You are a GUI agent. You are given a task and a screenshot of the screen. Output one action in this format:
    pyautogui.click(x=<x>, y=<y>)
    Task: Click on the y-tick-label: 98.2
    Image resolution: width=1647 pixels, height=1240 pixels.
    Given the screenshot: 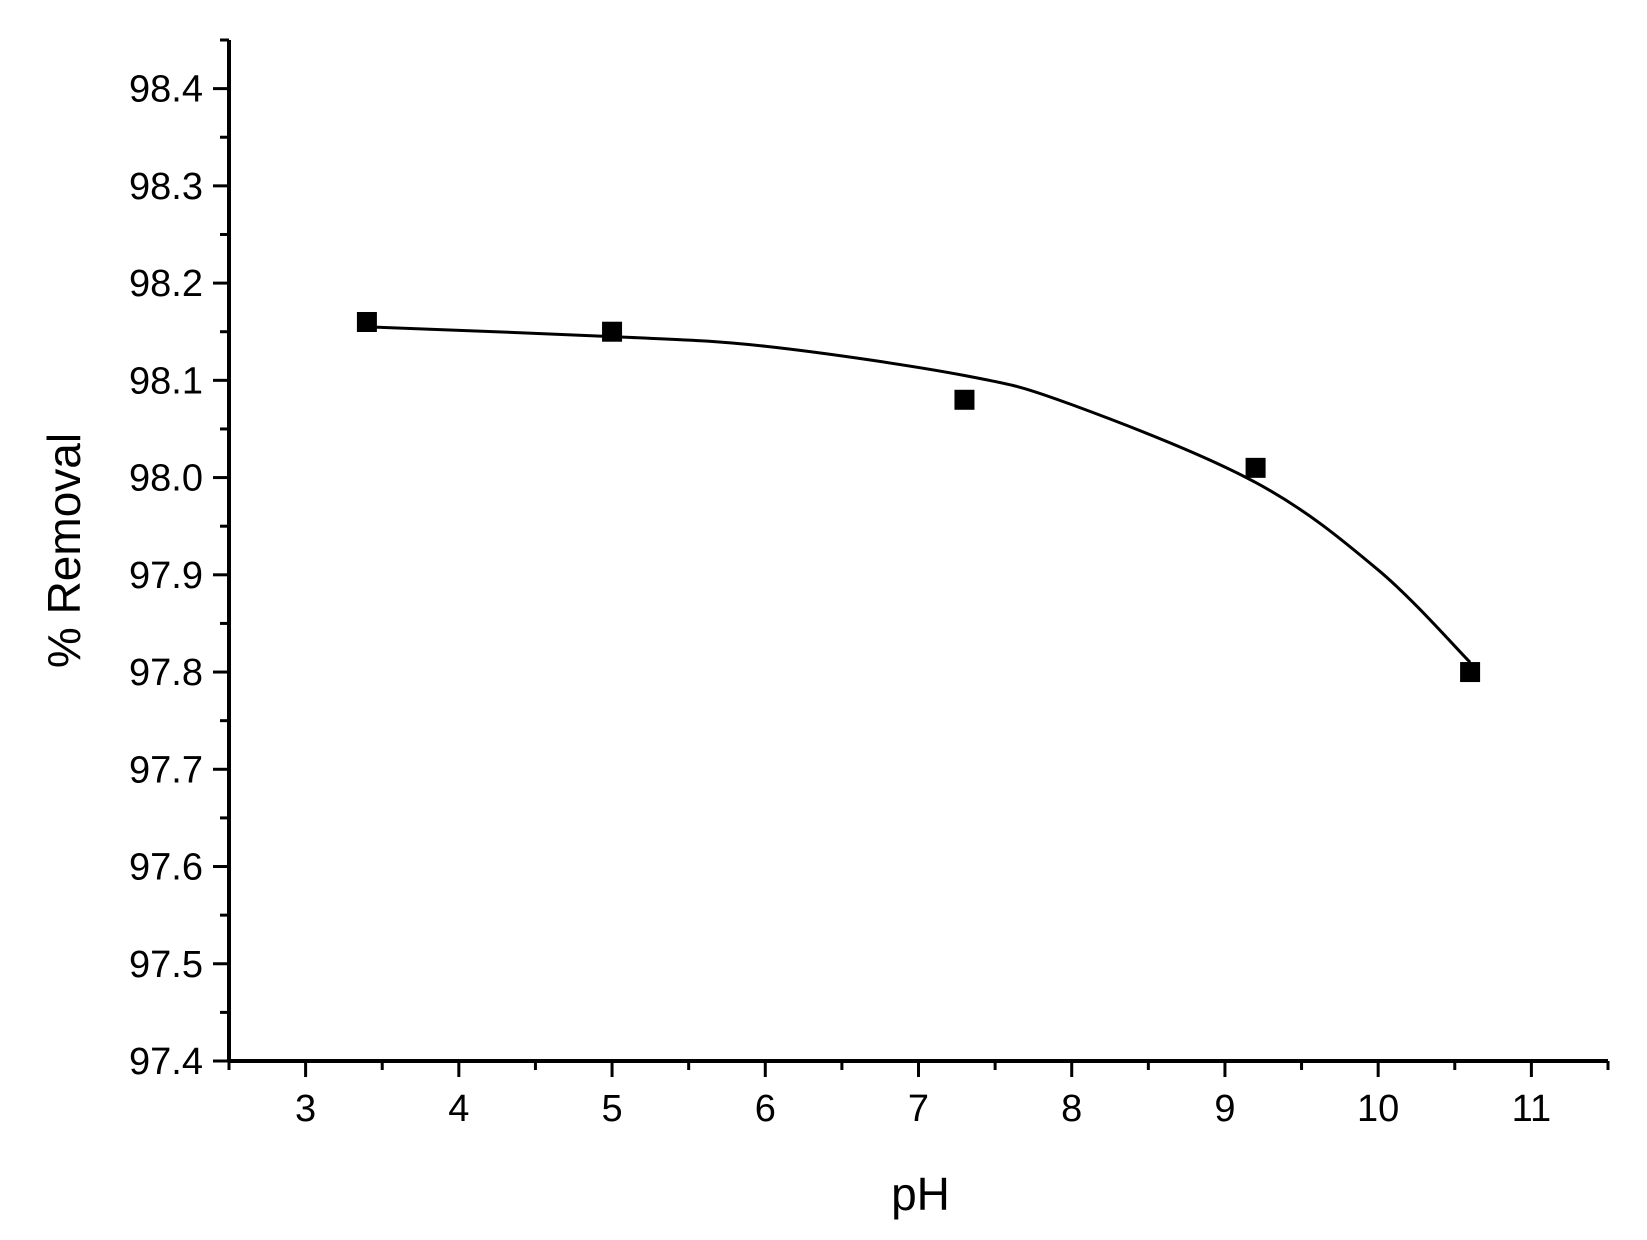 What is the action you would take?
    pyautogui.click(x=166, y=284)
    